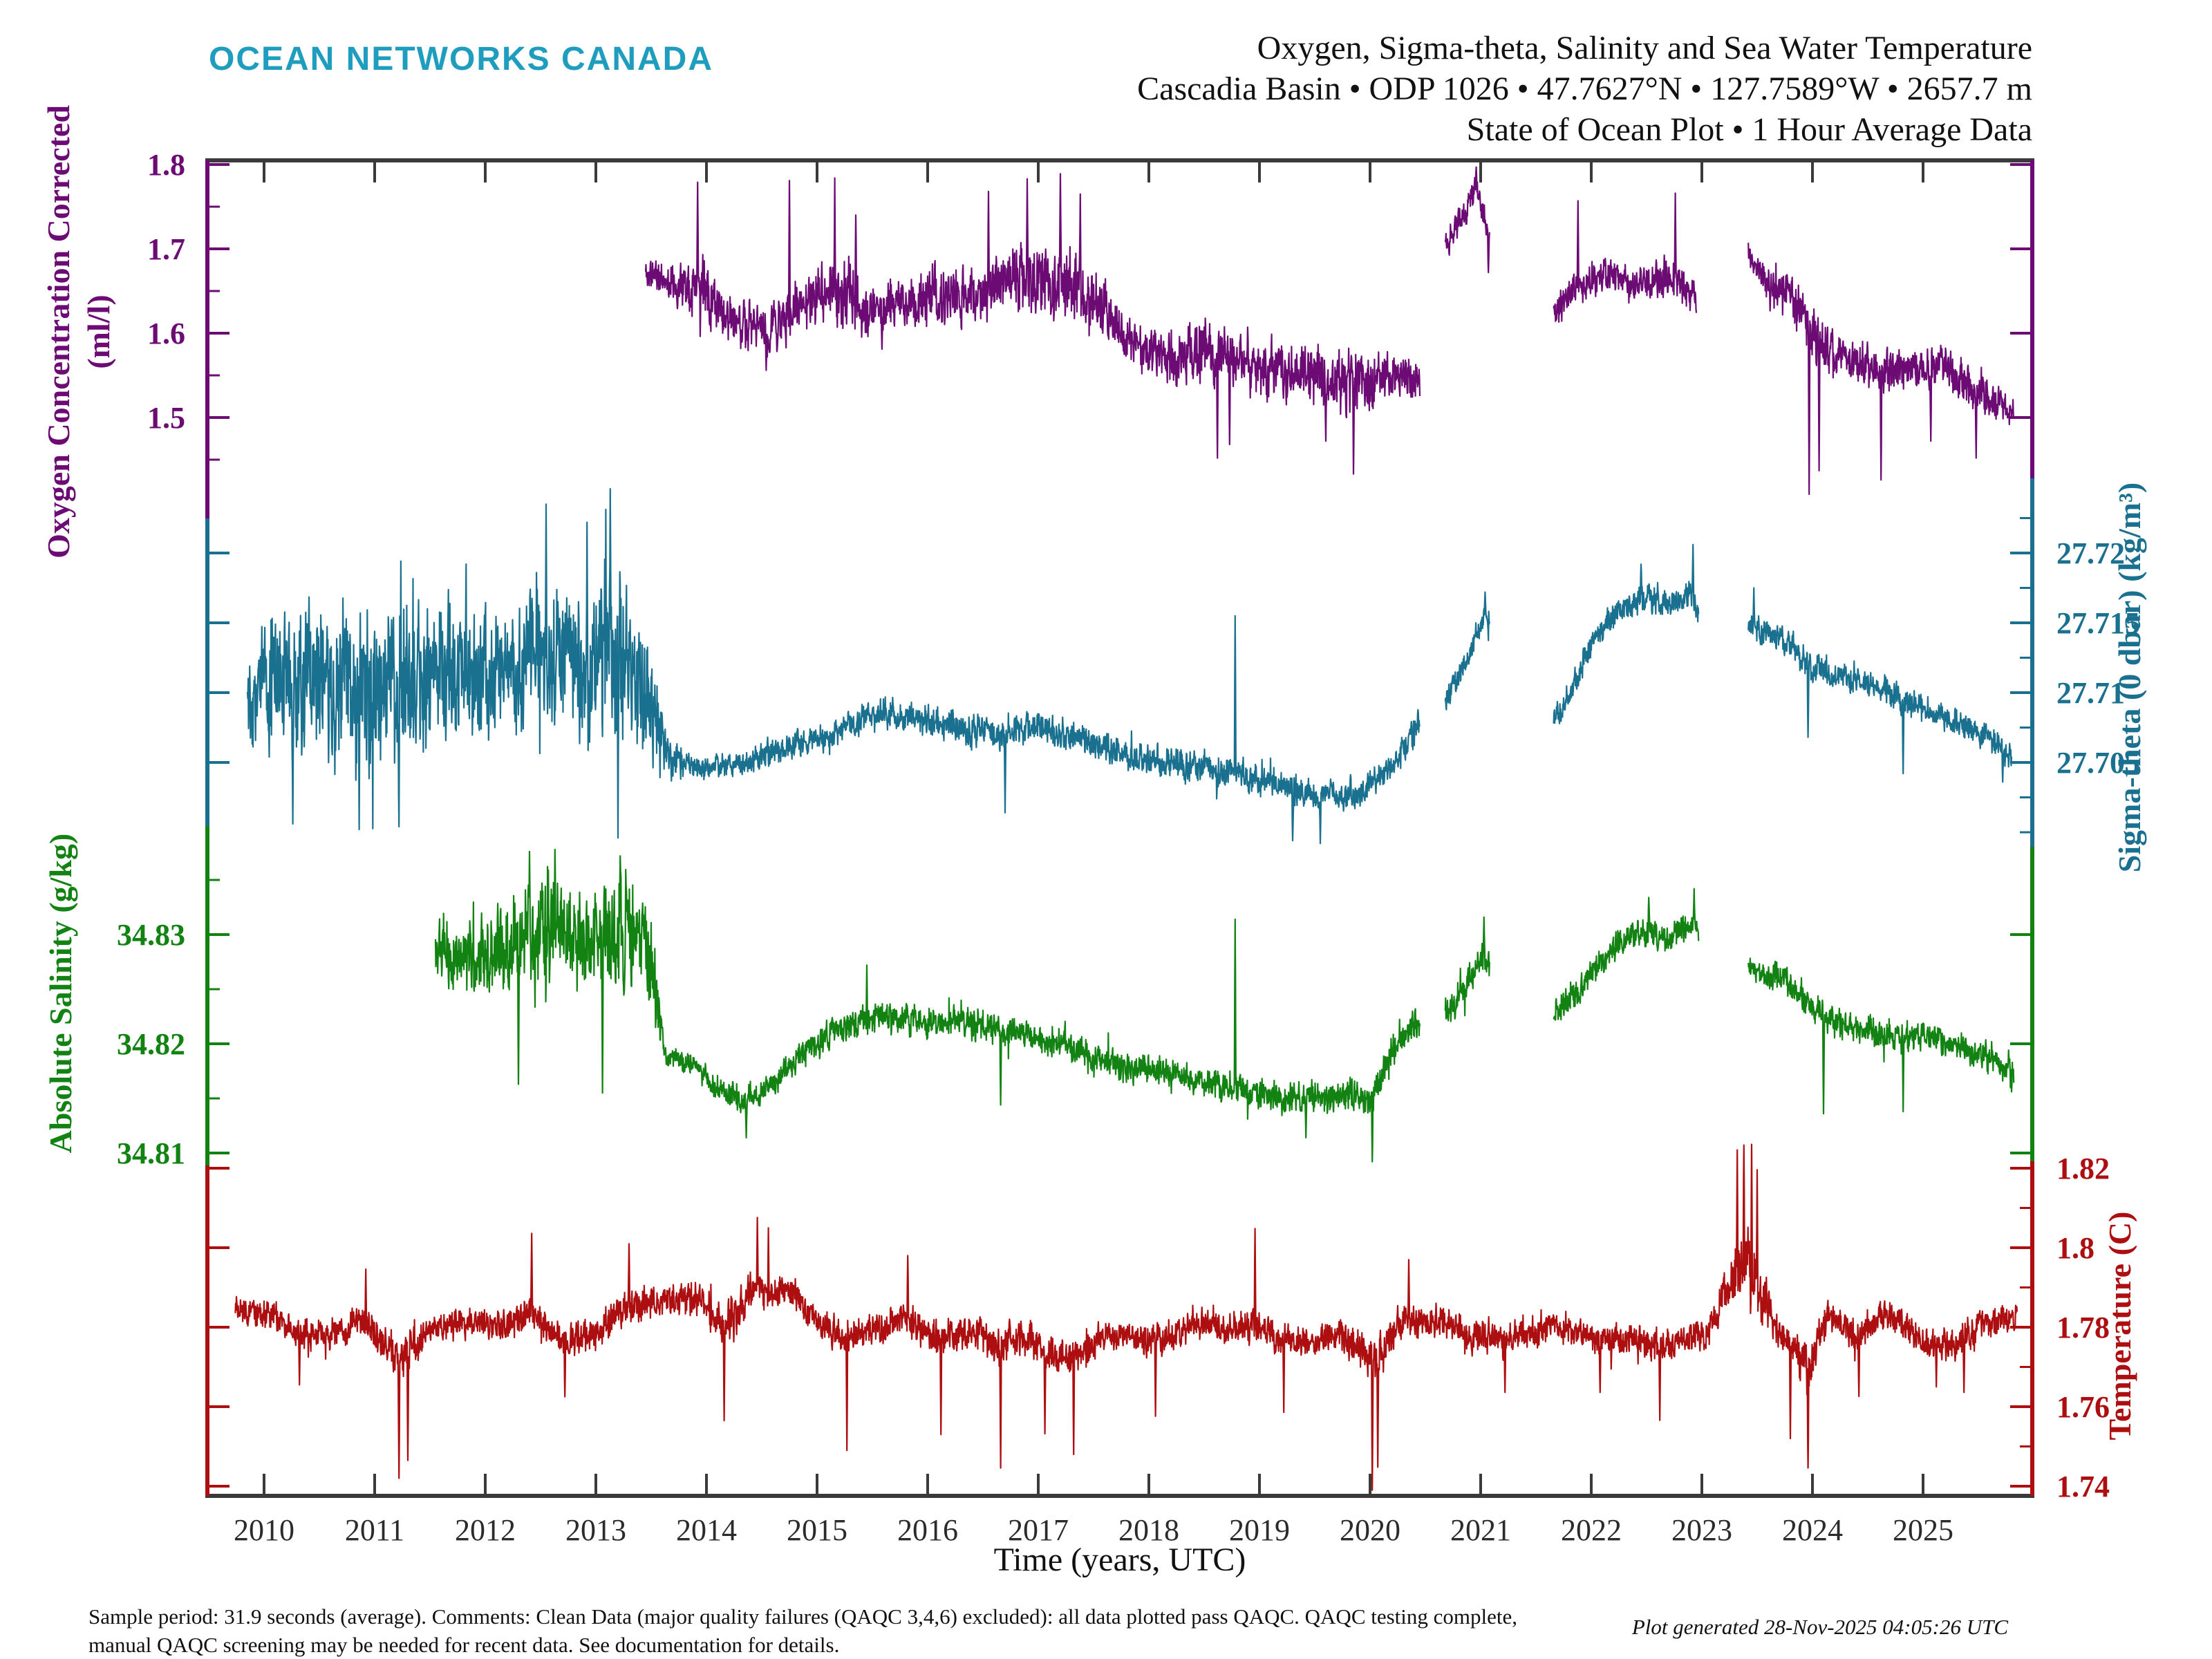  Describe the element at coordinates (166, 418) in the screenshot. I see `oxygen-tick-label: 1.5` at that location.